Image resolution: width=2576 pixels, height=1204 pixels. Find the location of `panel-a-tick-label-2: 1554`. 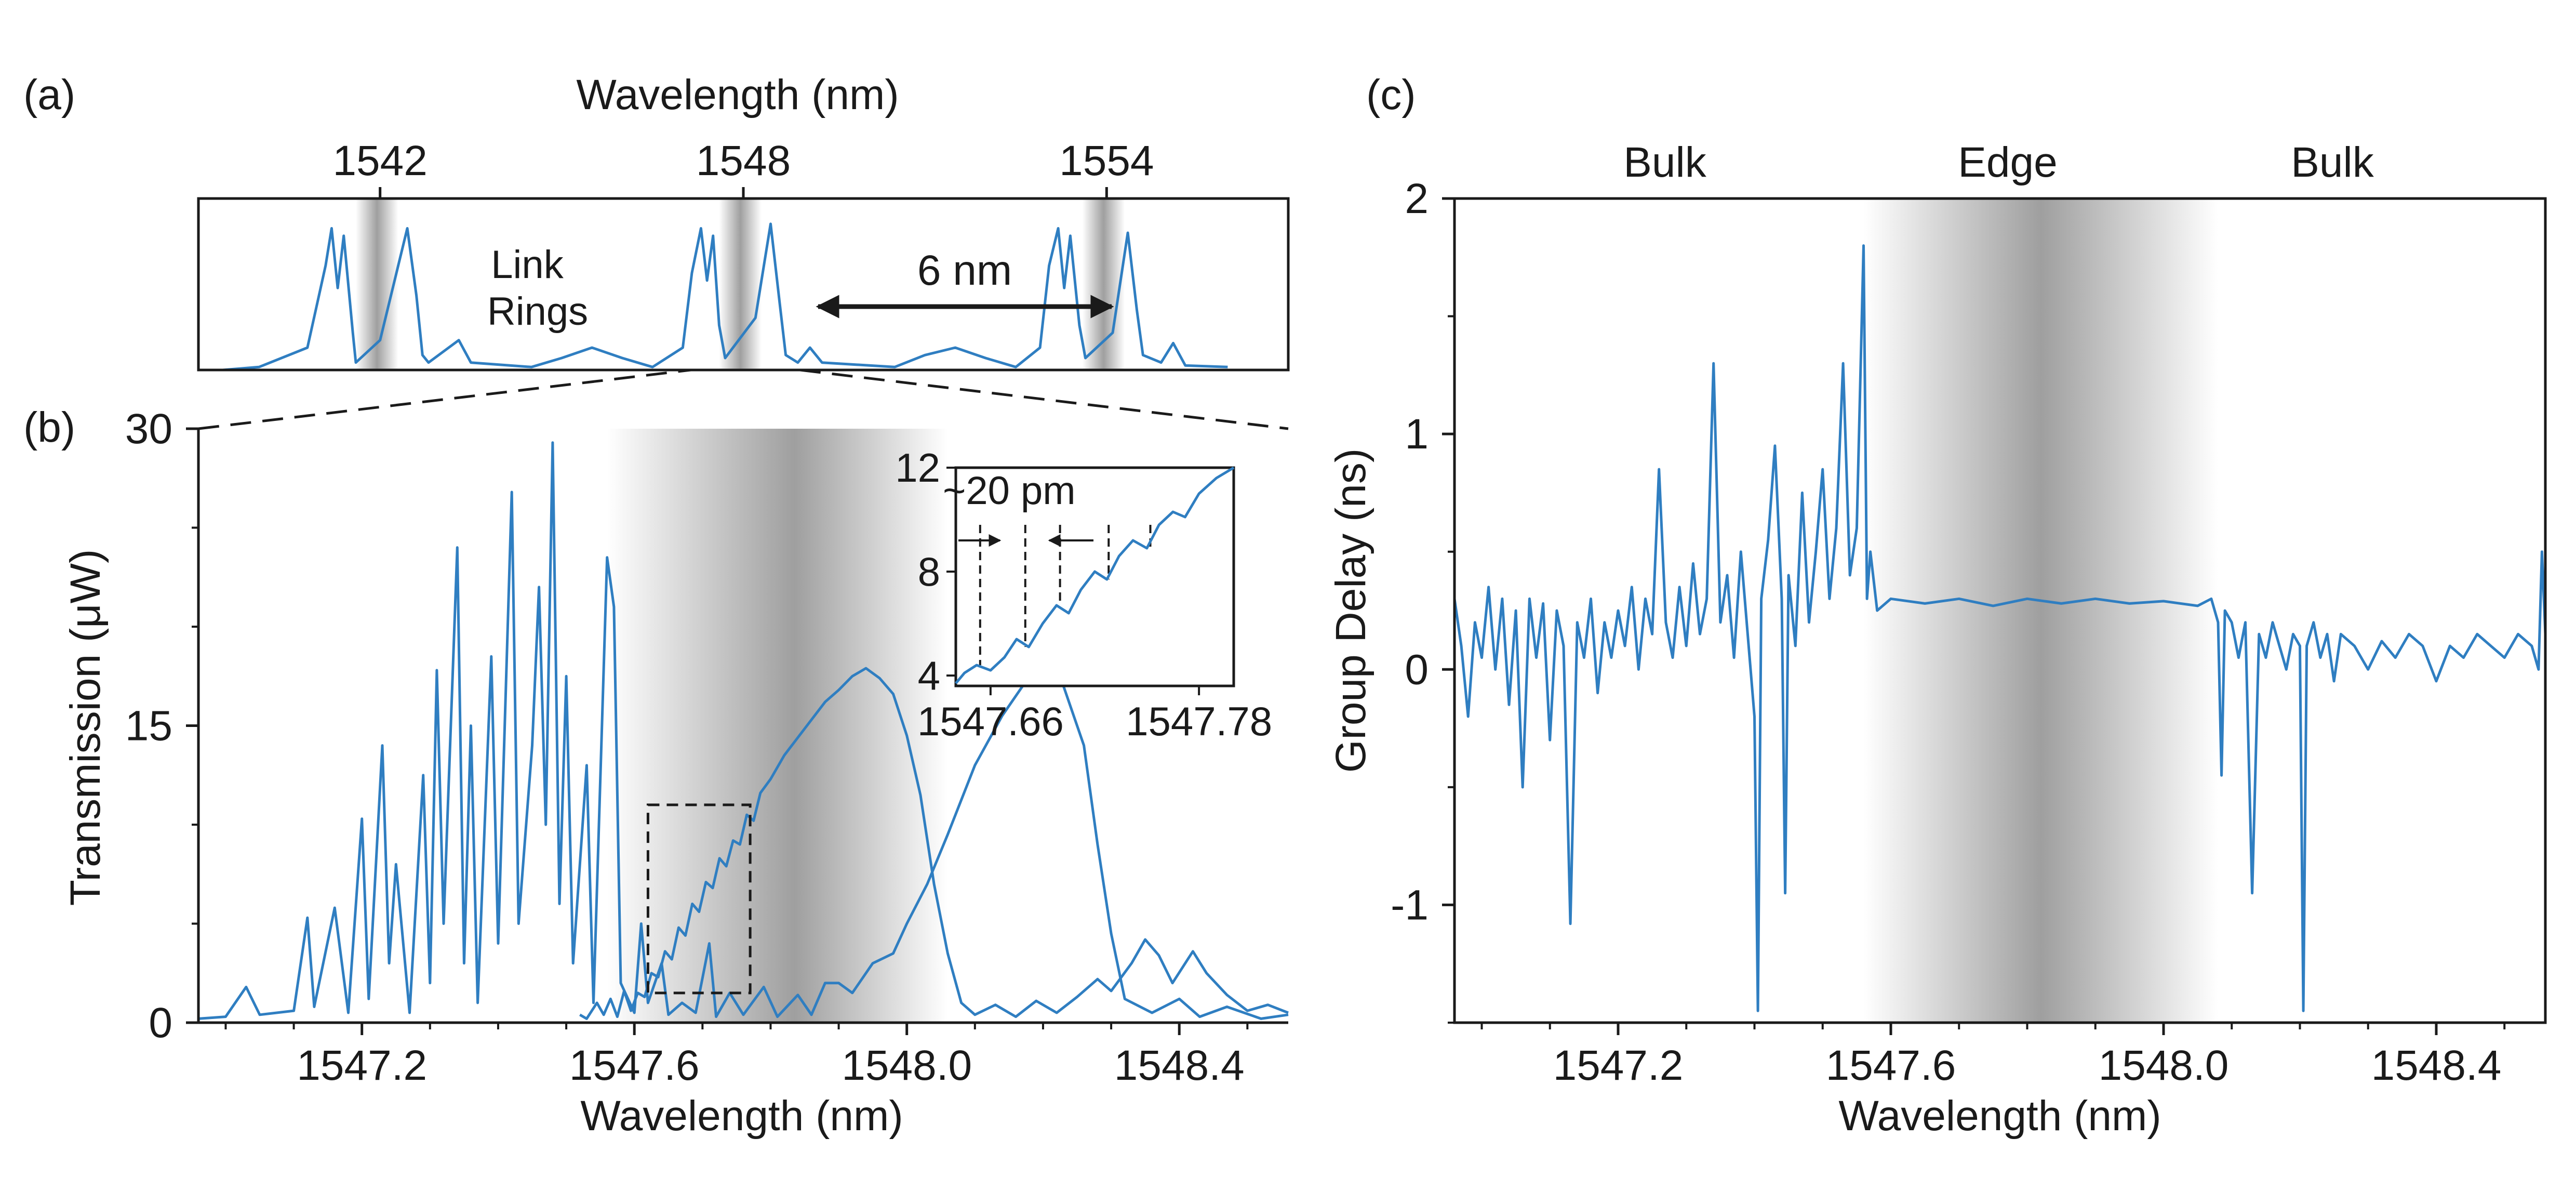

panel-a-tick-label-2: 1554 is located at coordinates (1106, 160).